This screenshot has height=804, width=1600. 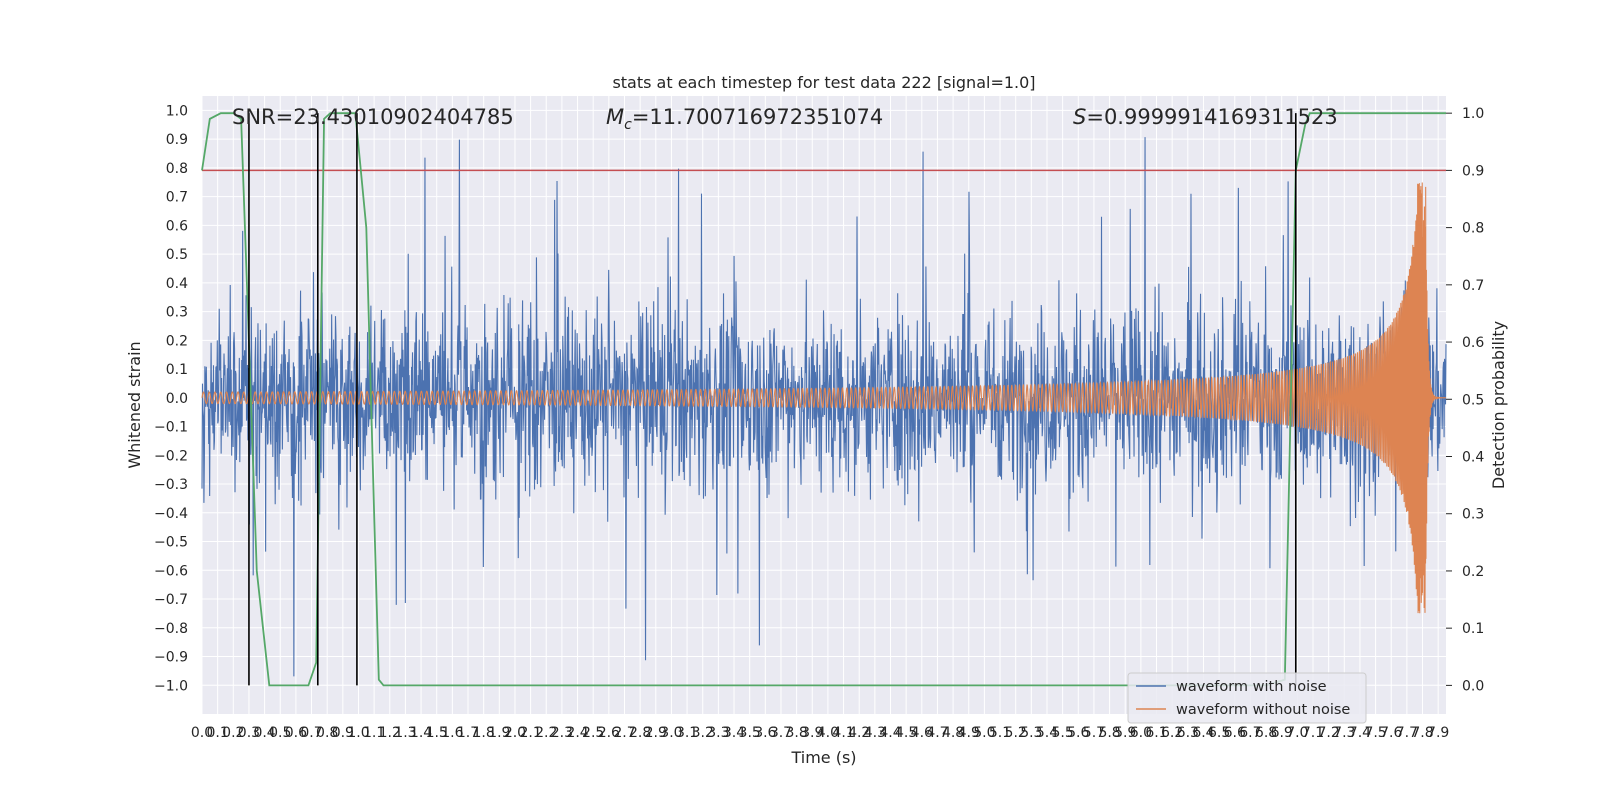 What do you see at coordinates (823, 757) in the screenshot?
I see `x-axis-label: Time (s)` at bounding box center [823, 757].